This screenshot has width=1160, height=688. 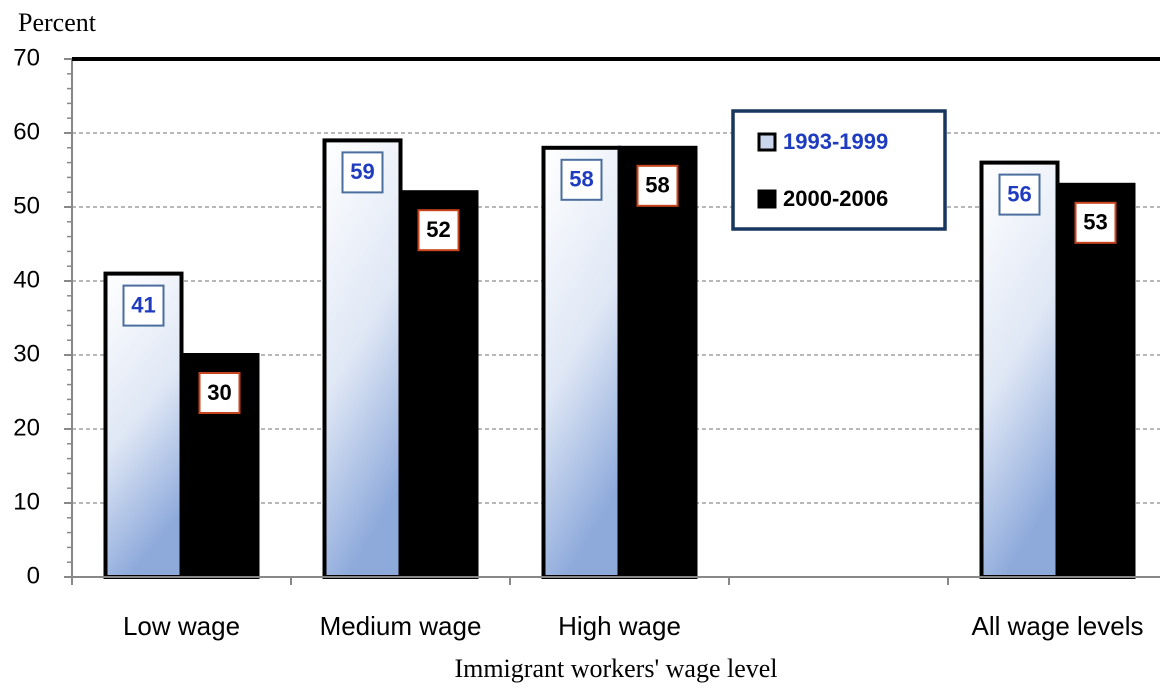 What do you see at coordinates (839, 170) in the screenshot?
I see `legend-box` at bounding box center [839, 170].